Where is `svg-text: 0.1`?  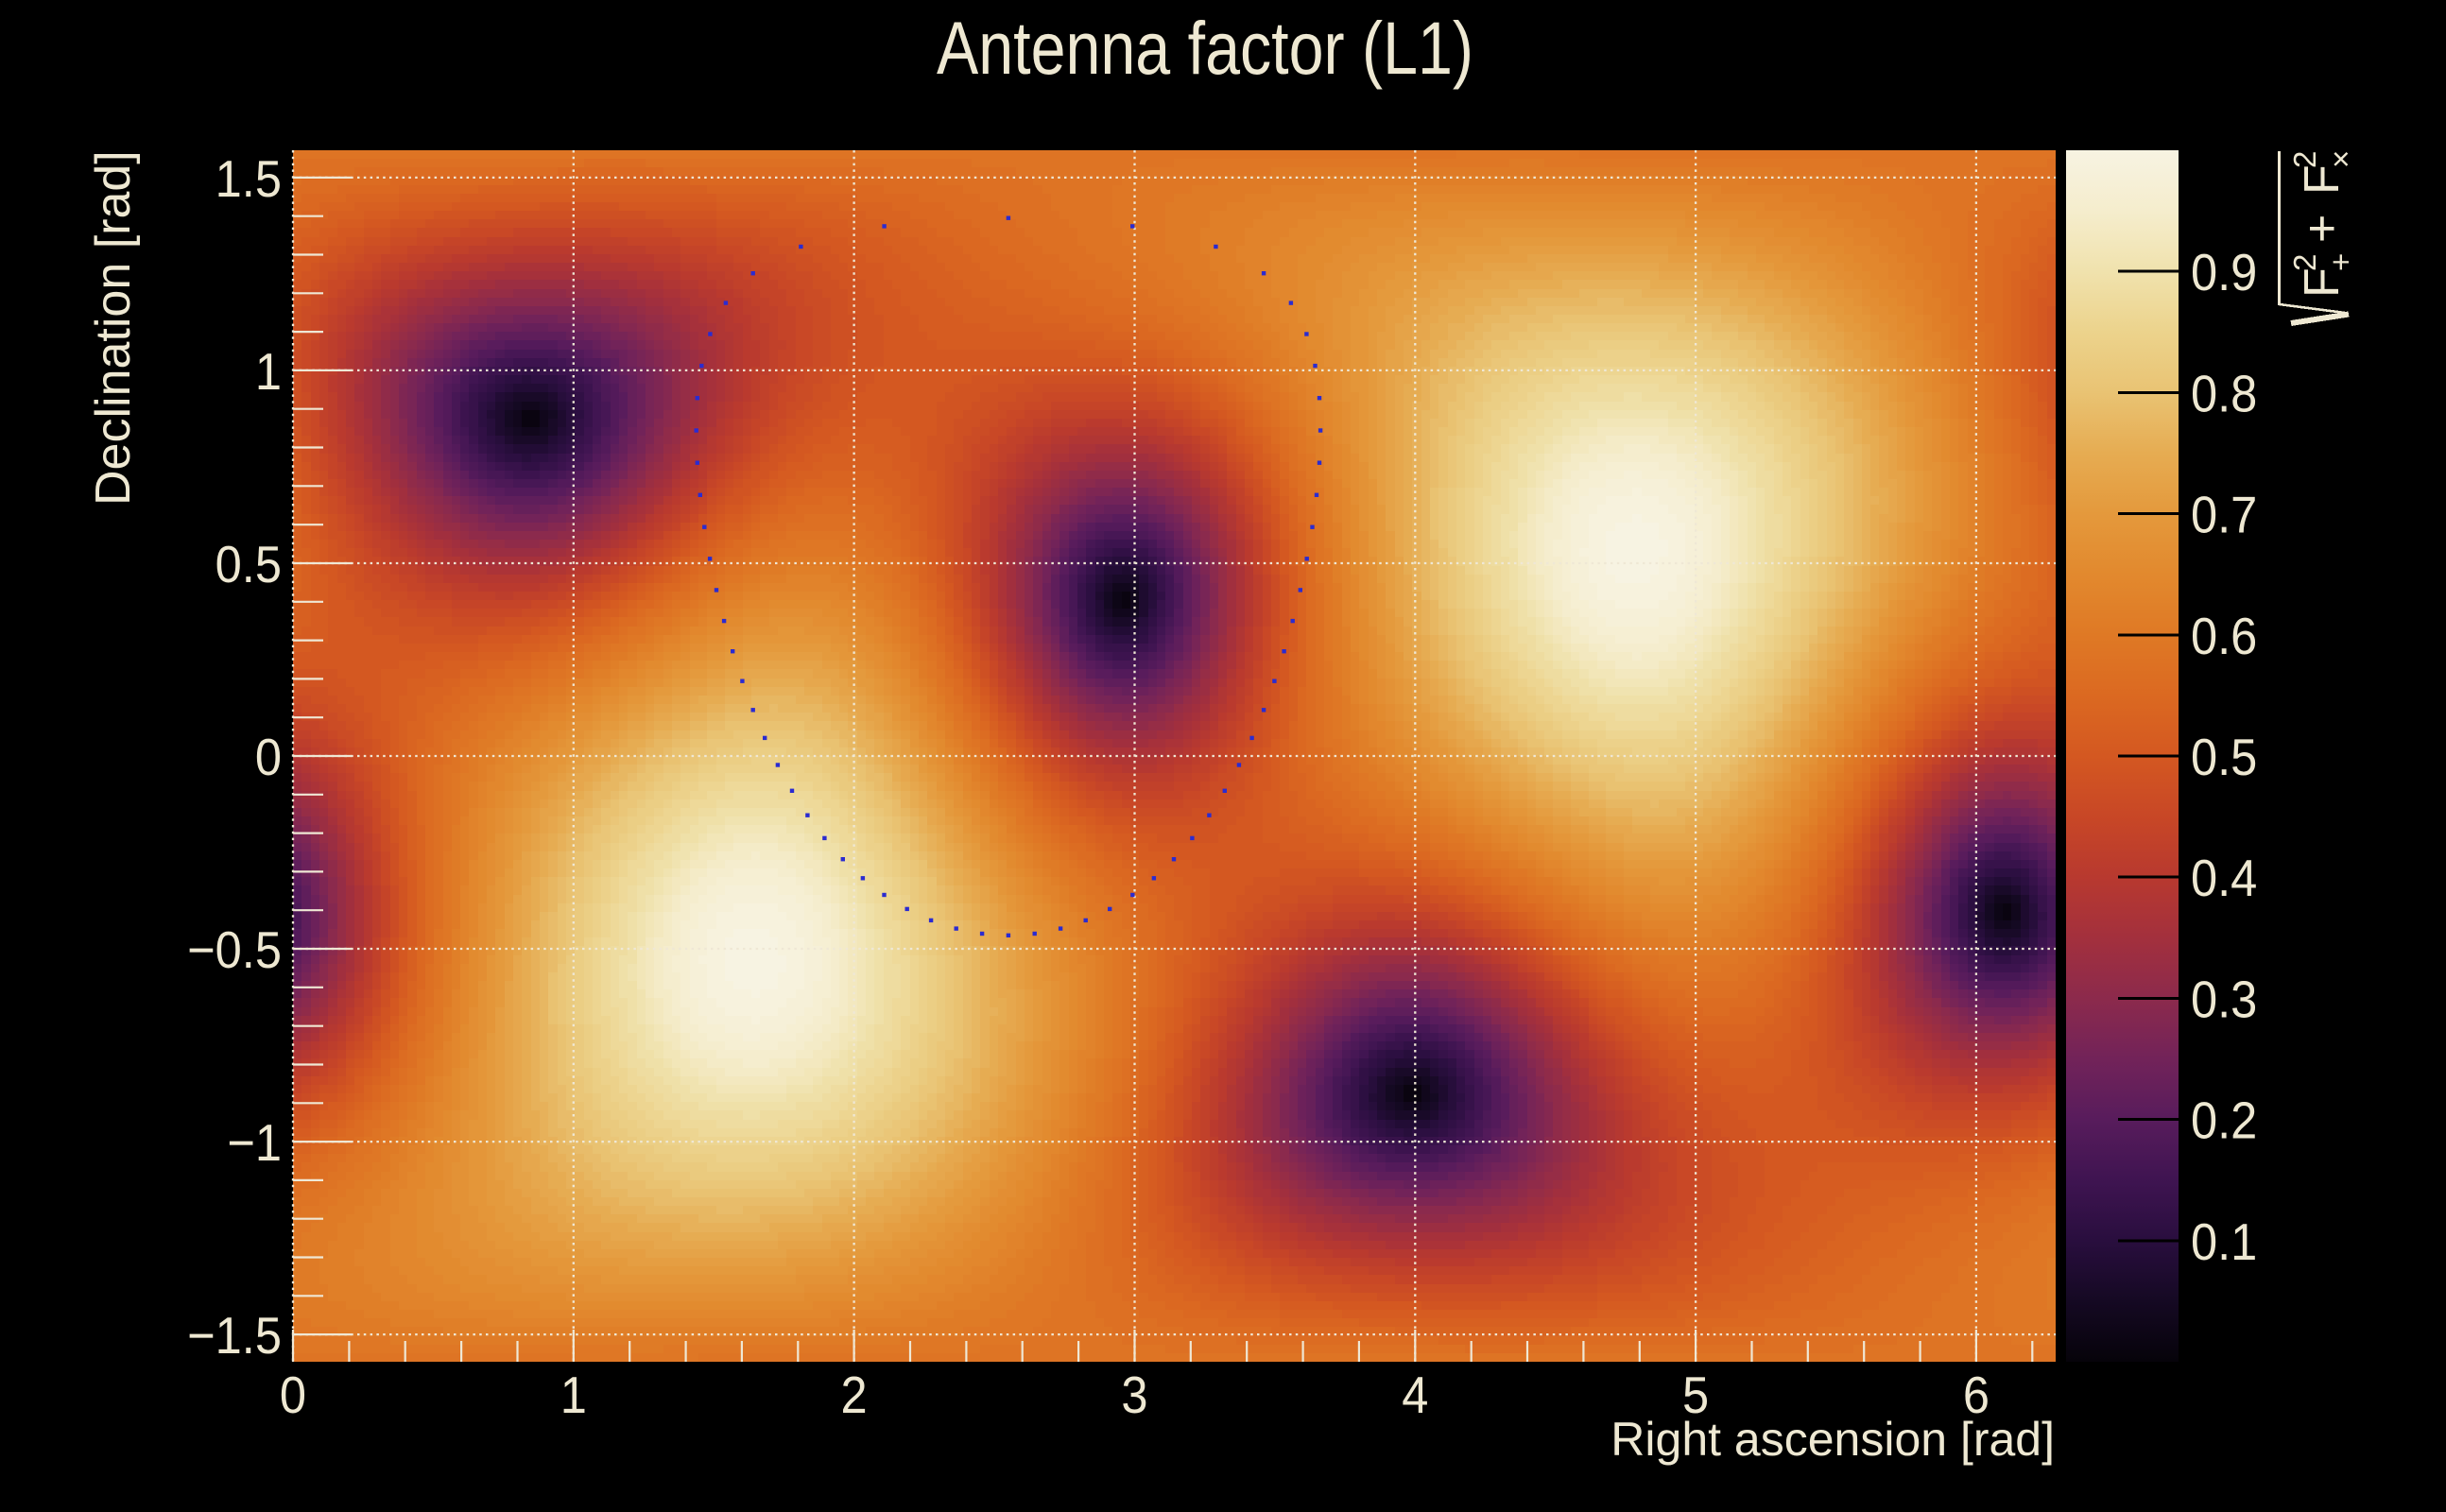 svg-text: 0.1 is located at coordinates (2224, 1242).